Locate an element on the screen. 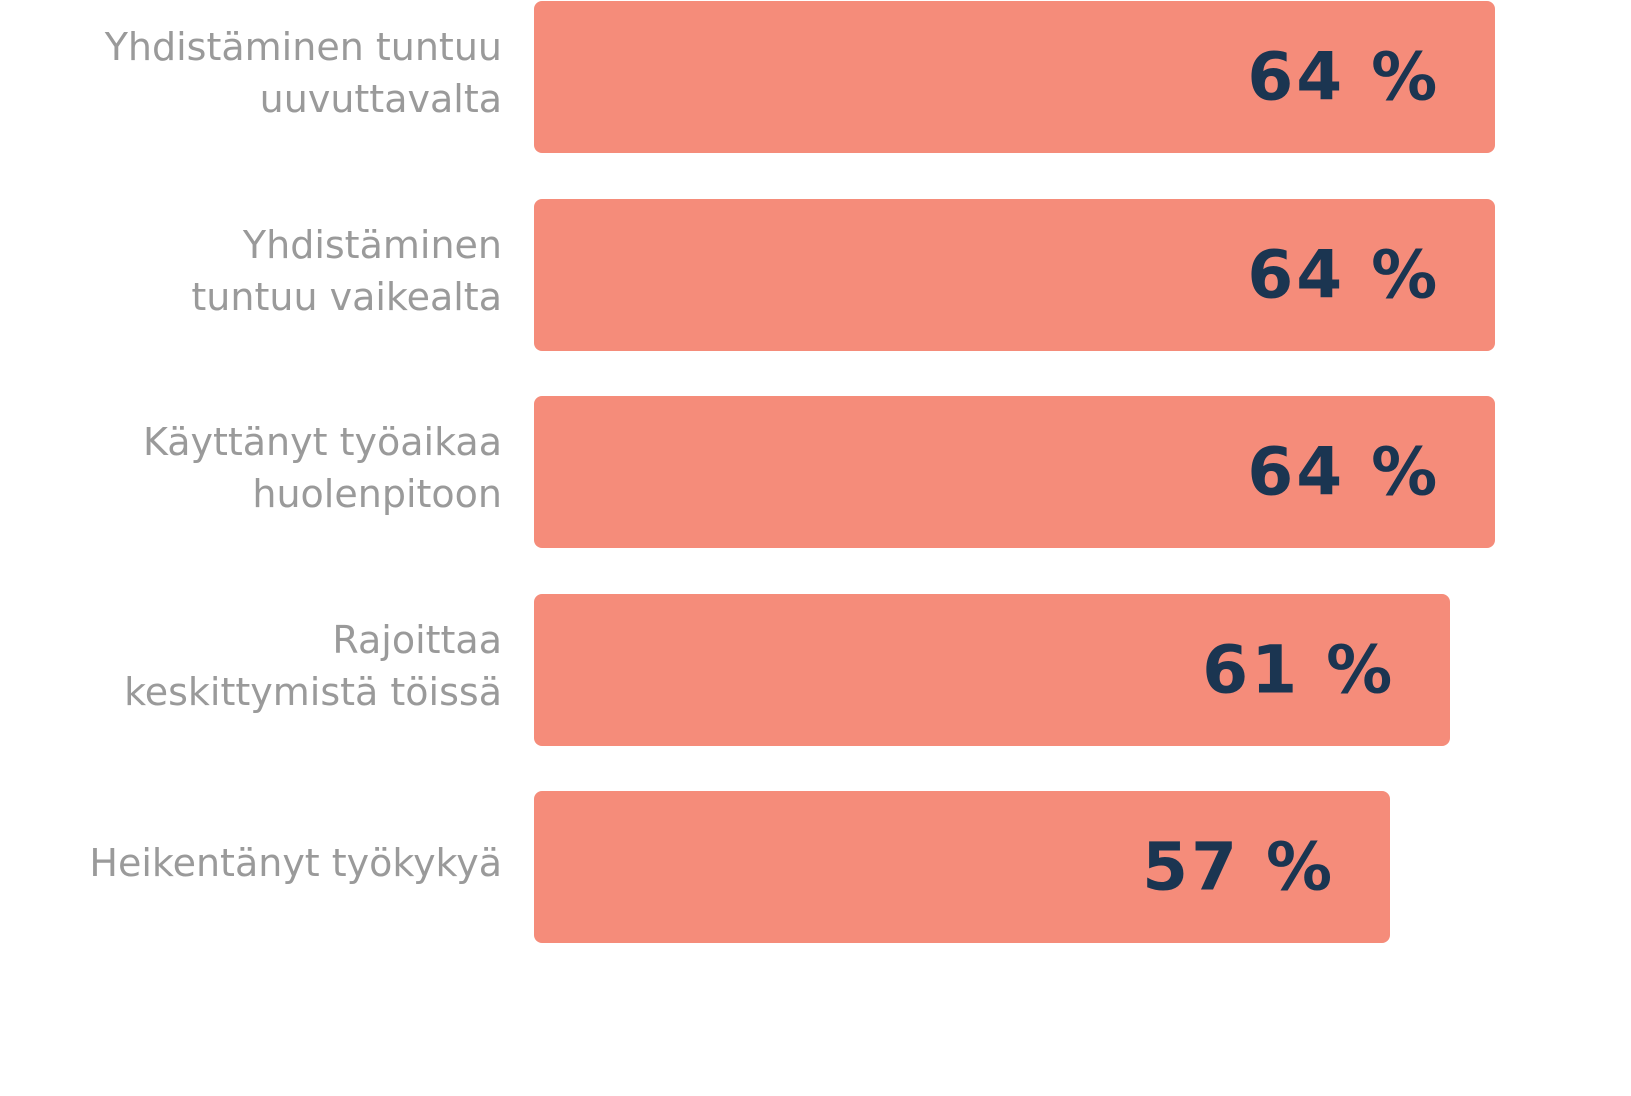 This screenshot has height=1096, width=1631. category-label: Heikentänyt työkykyä is located at coordinates (295, 863).